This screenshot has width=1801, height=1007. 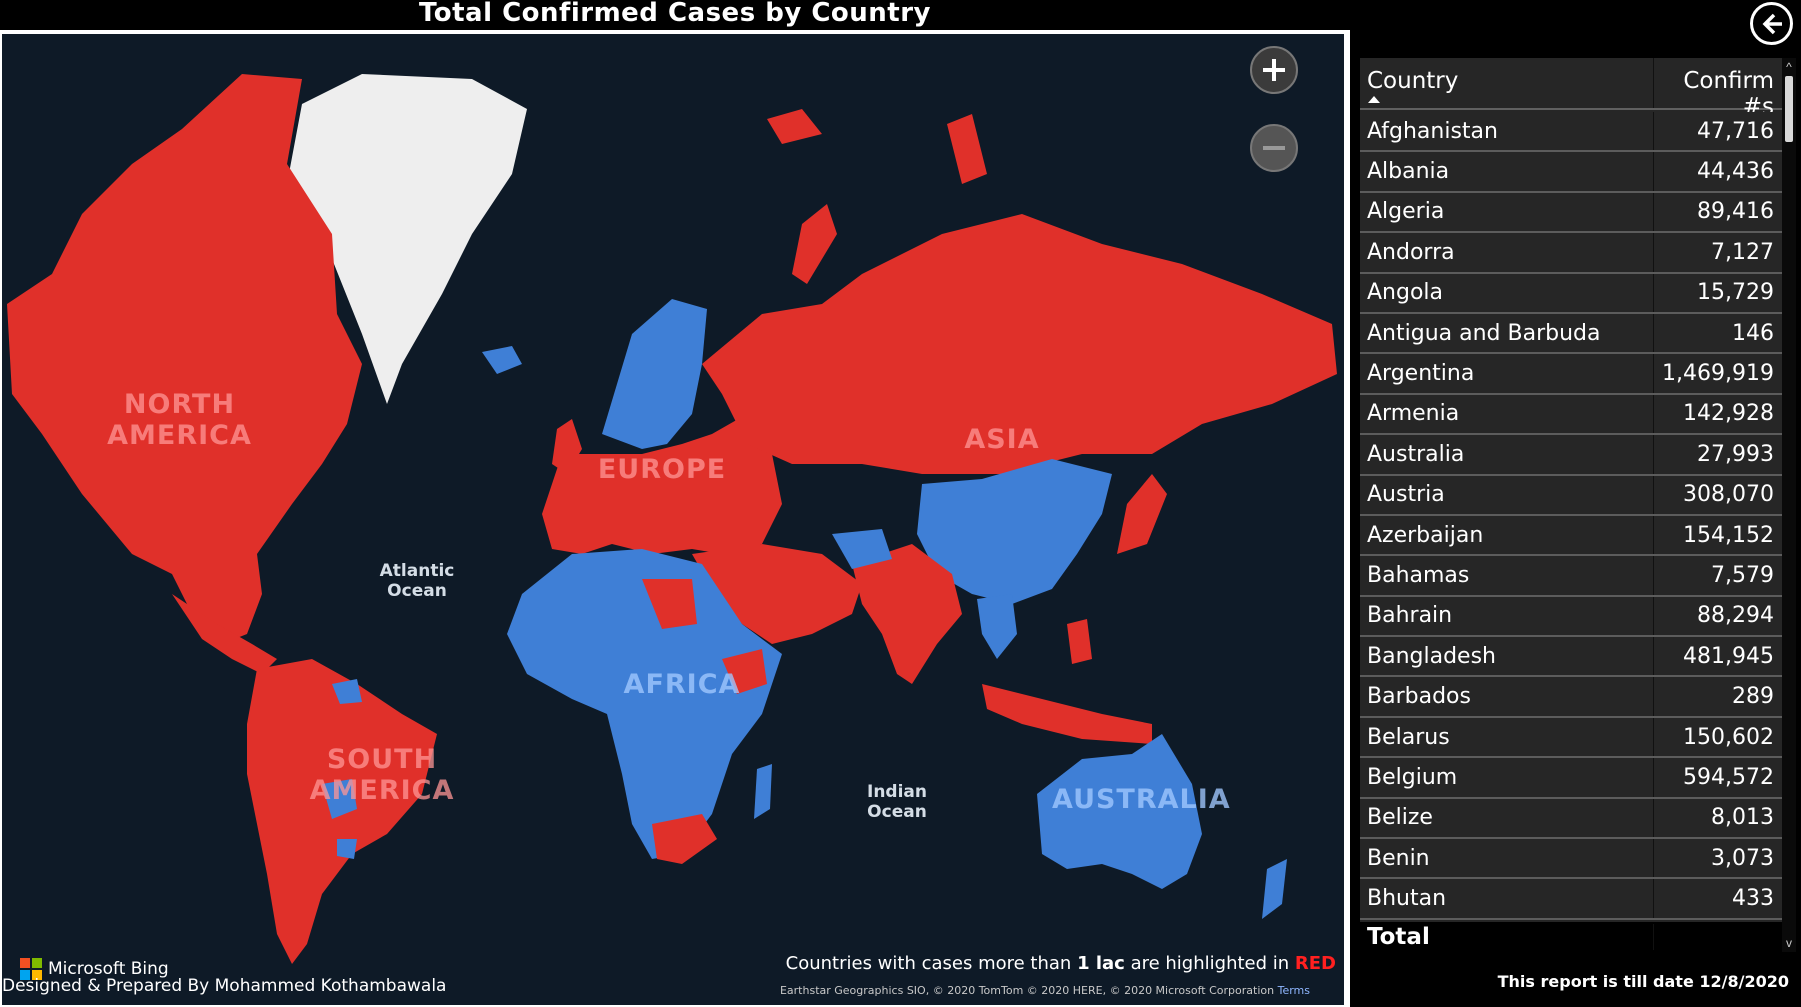 What do you see at coordinates (644, 704) in the screenshot?
I see `region-africa` at bounding box center [644, 704].